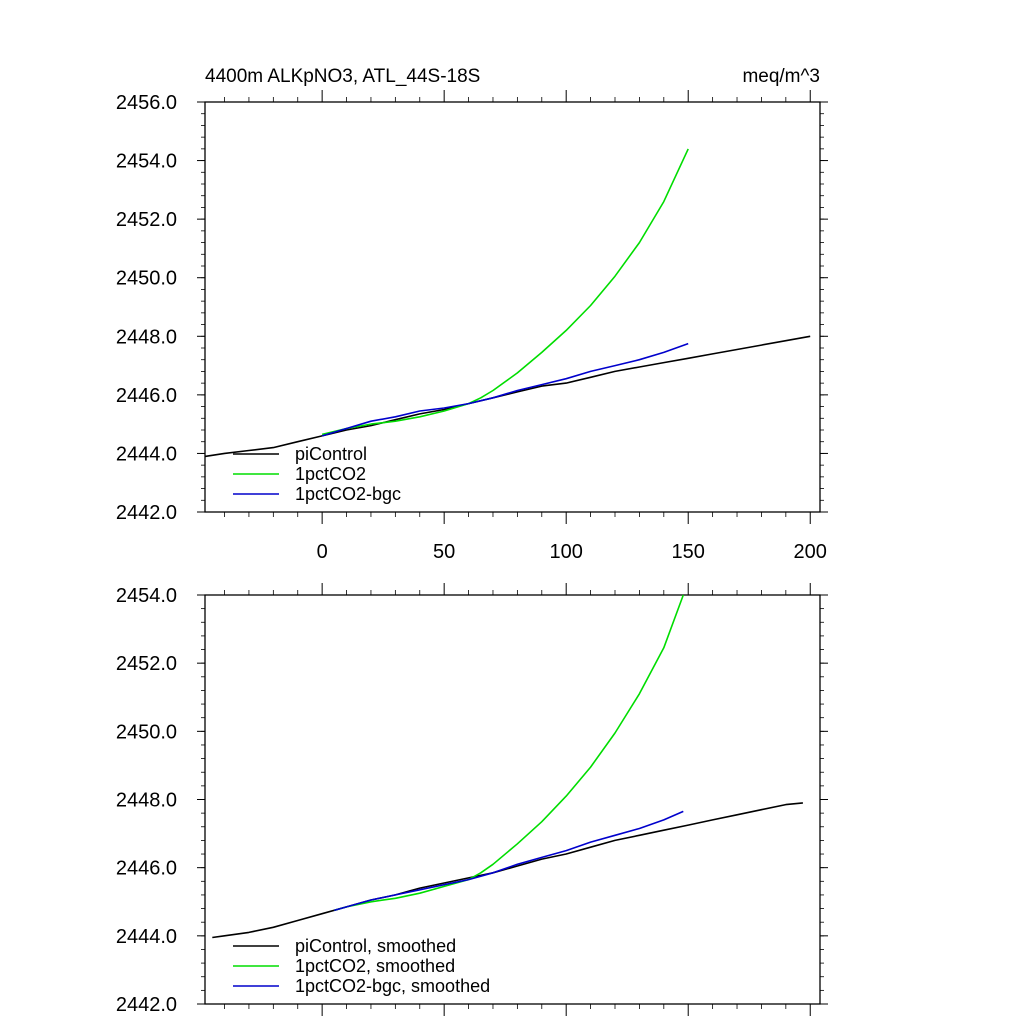 The height and width of the screenshot is (1024, 1024). What do you see at coordinates (781, 76) in the screenshot?
I see `chart-units: meq/m^3` at bounding box center [781, 76].